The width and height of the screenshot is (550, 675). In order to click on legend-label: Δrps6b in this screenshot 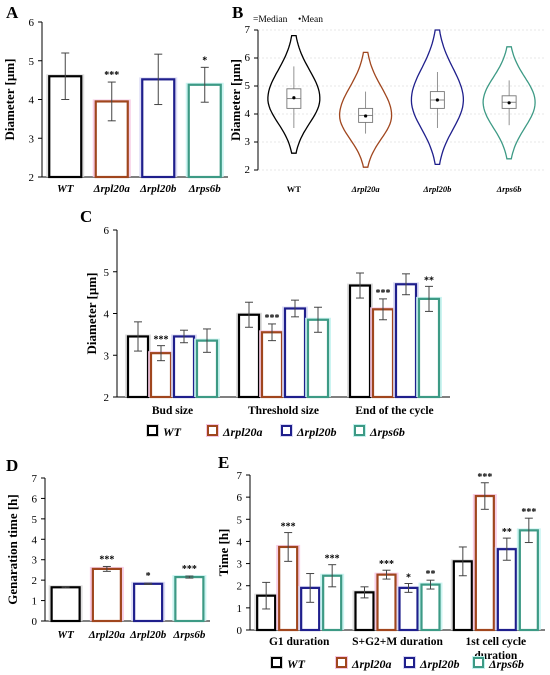, I will do `click(387, 432)`.